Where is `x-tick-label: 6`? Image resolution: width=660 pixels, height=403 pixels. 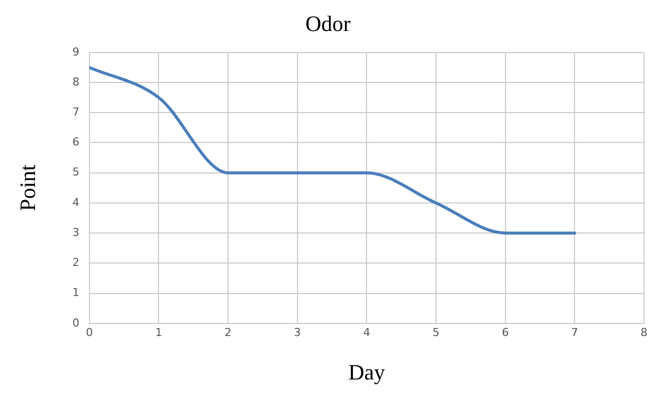 x-tick-label: 6 is located at coordinates (505, 332).